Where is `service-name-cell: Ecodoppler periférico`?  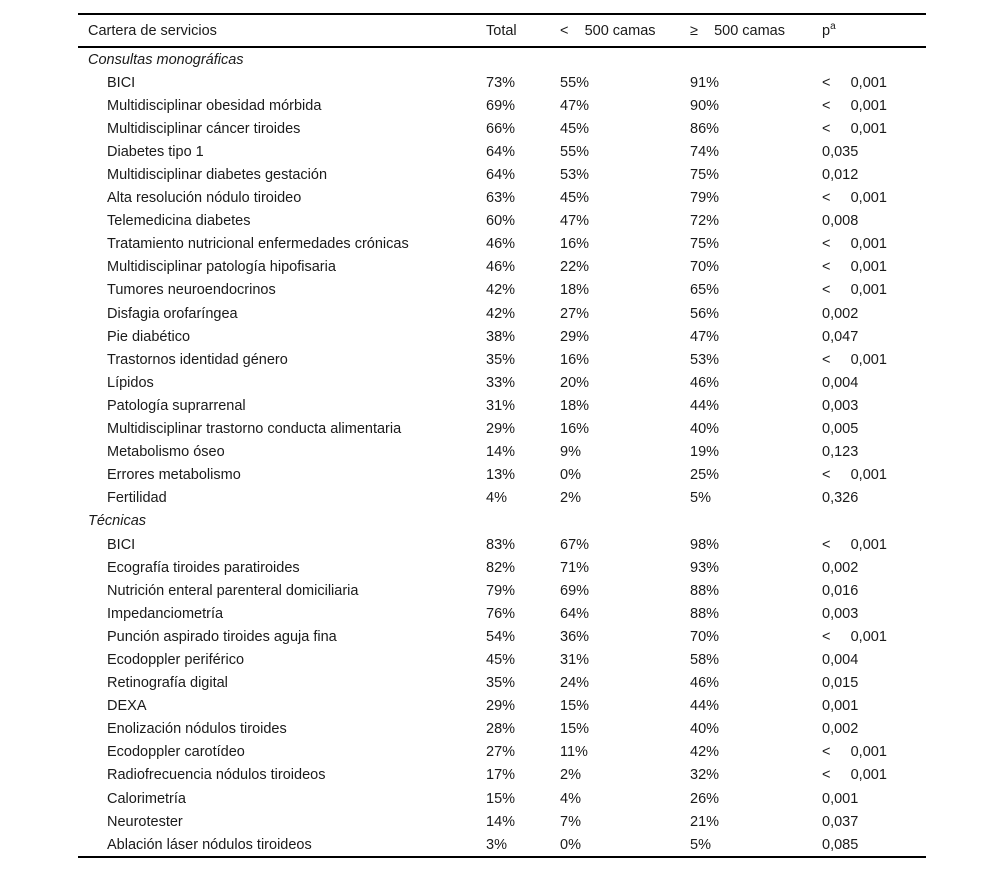
service-name-cell: Ecodoppler periférico is located at coordinates (176, 659).